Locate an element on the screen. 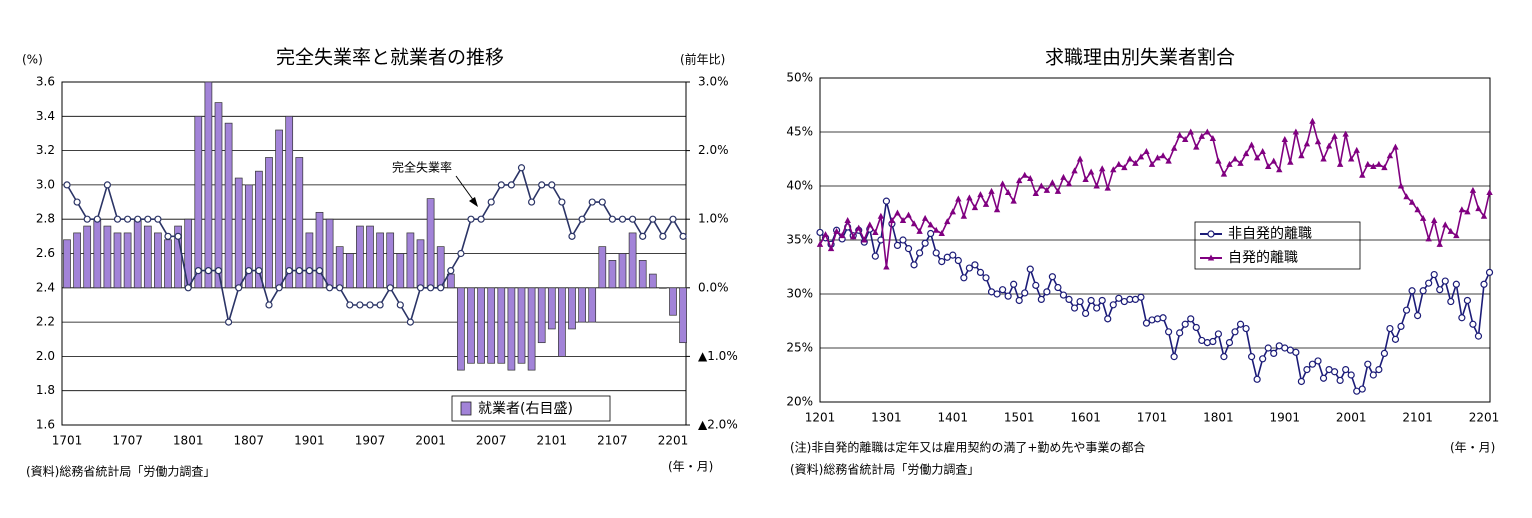 This screenshot has height=518, width=1532. x-tick-label: 1707 is located at coordinates (127, 441).